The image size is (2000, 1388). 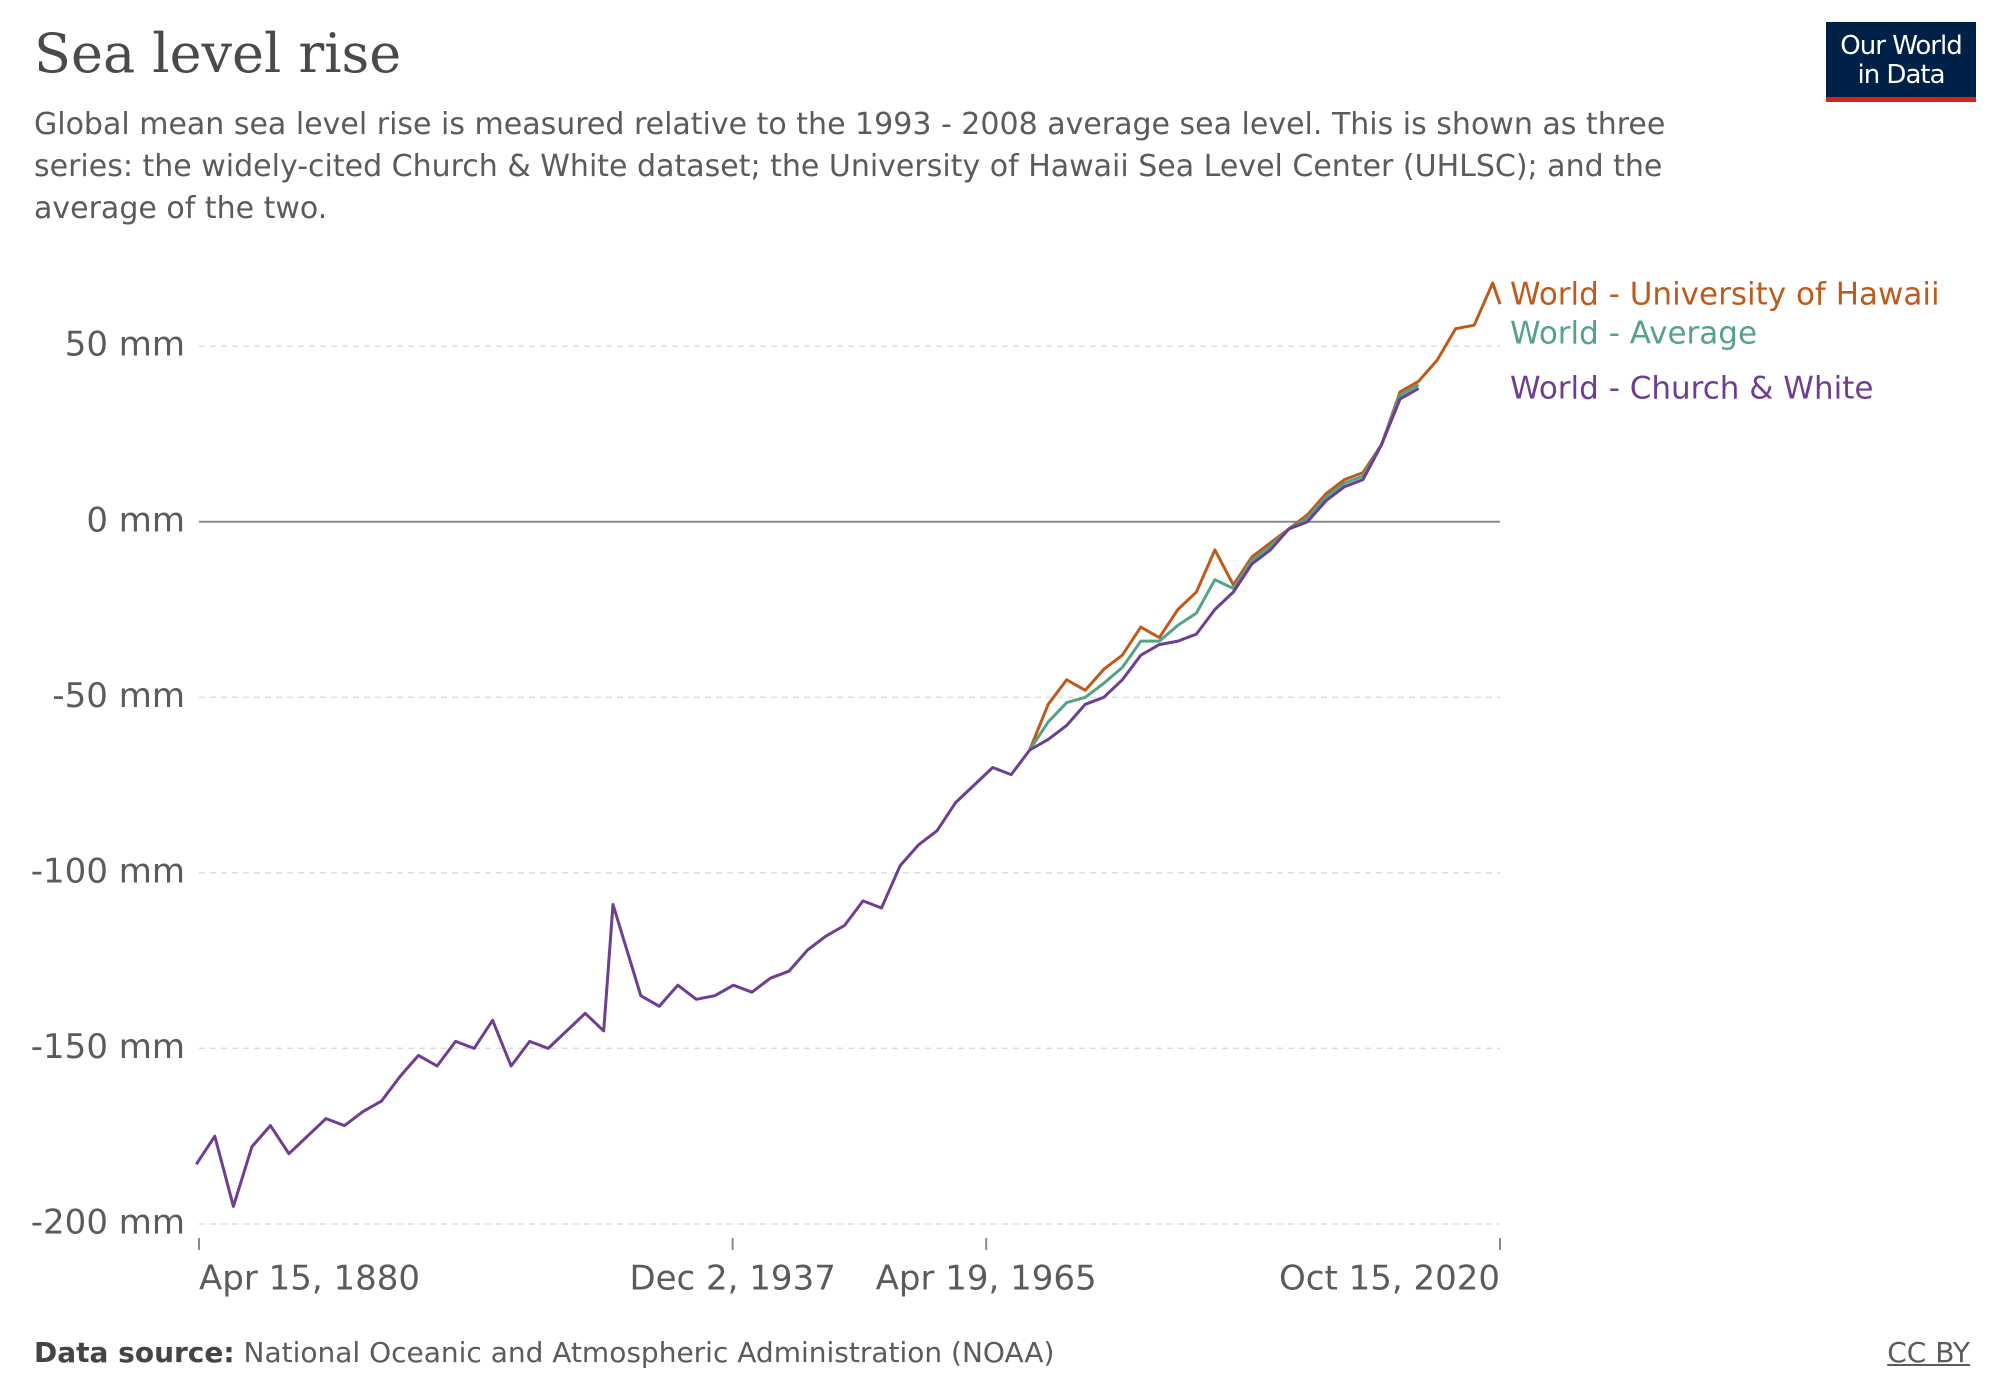 I want to click on logo: Our World in Data, so click(x=1901, y=62).